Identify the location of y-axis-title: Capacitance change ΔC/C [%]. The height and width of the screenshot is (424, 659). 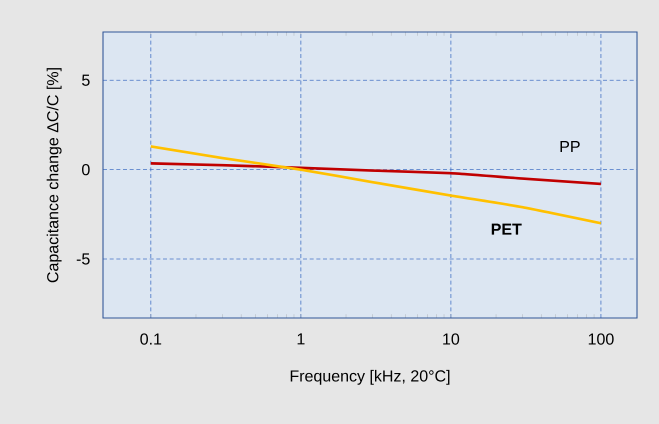
(54, 175).